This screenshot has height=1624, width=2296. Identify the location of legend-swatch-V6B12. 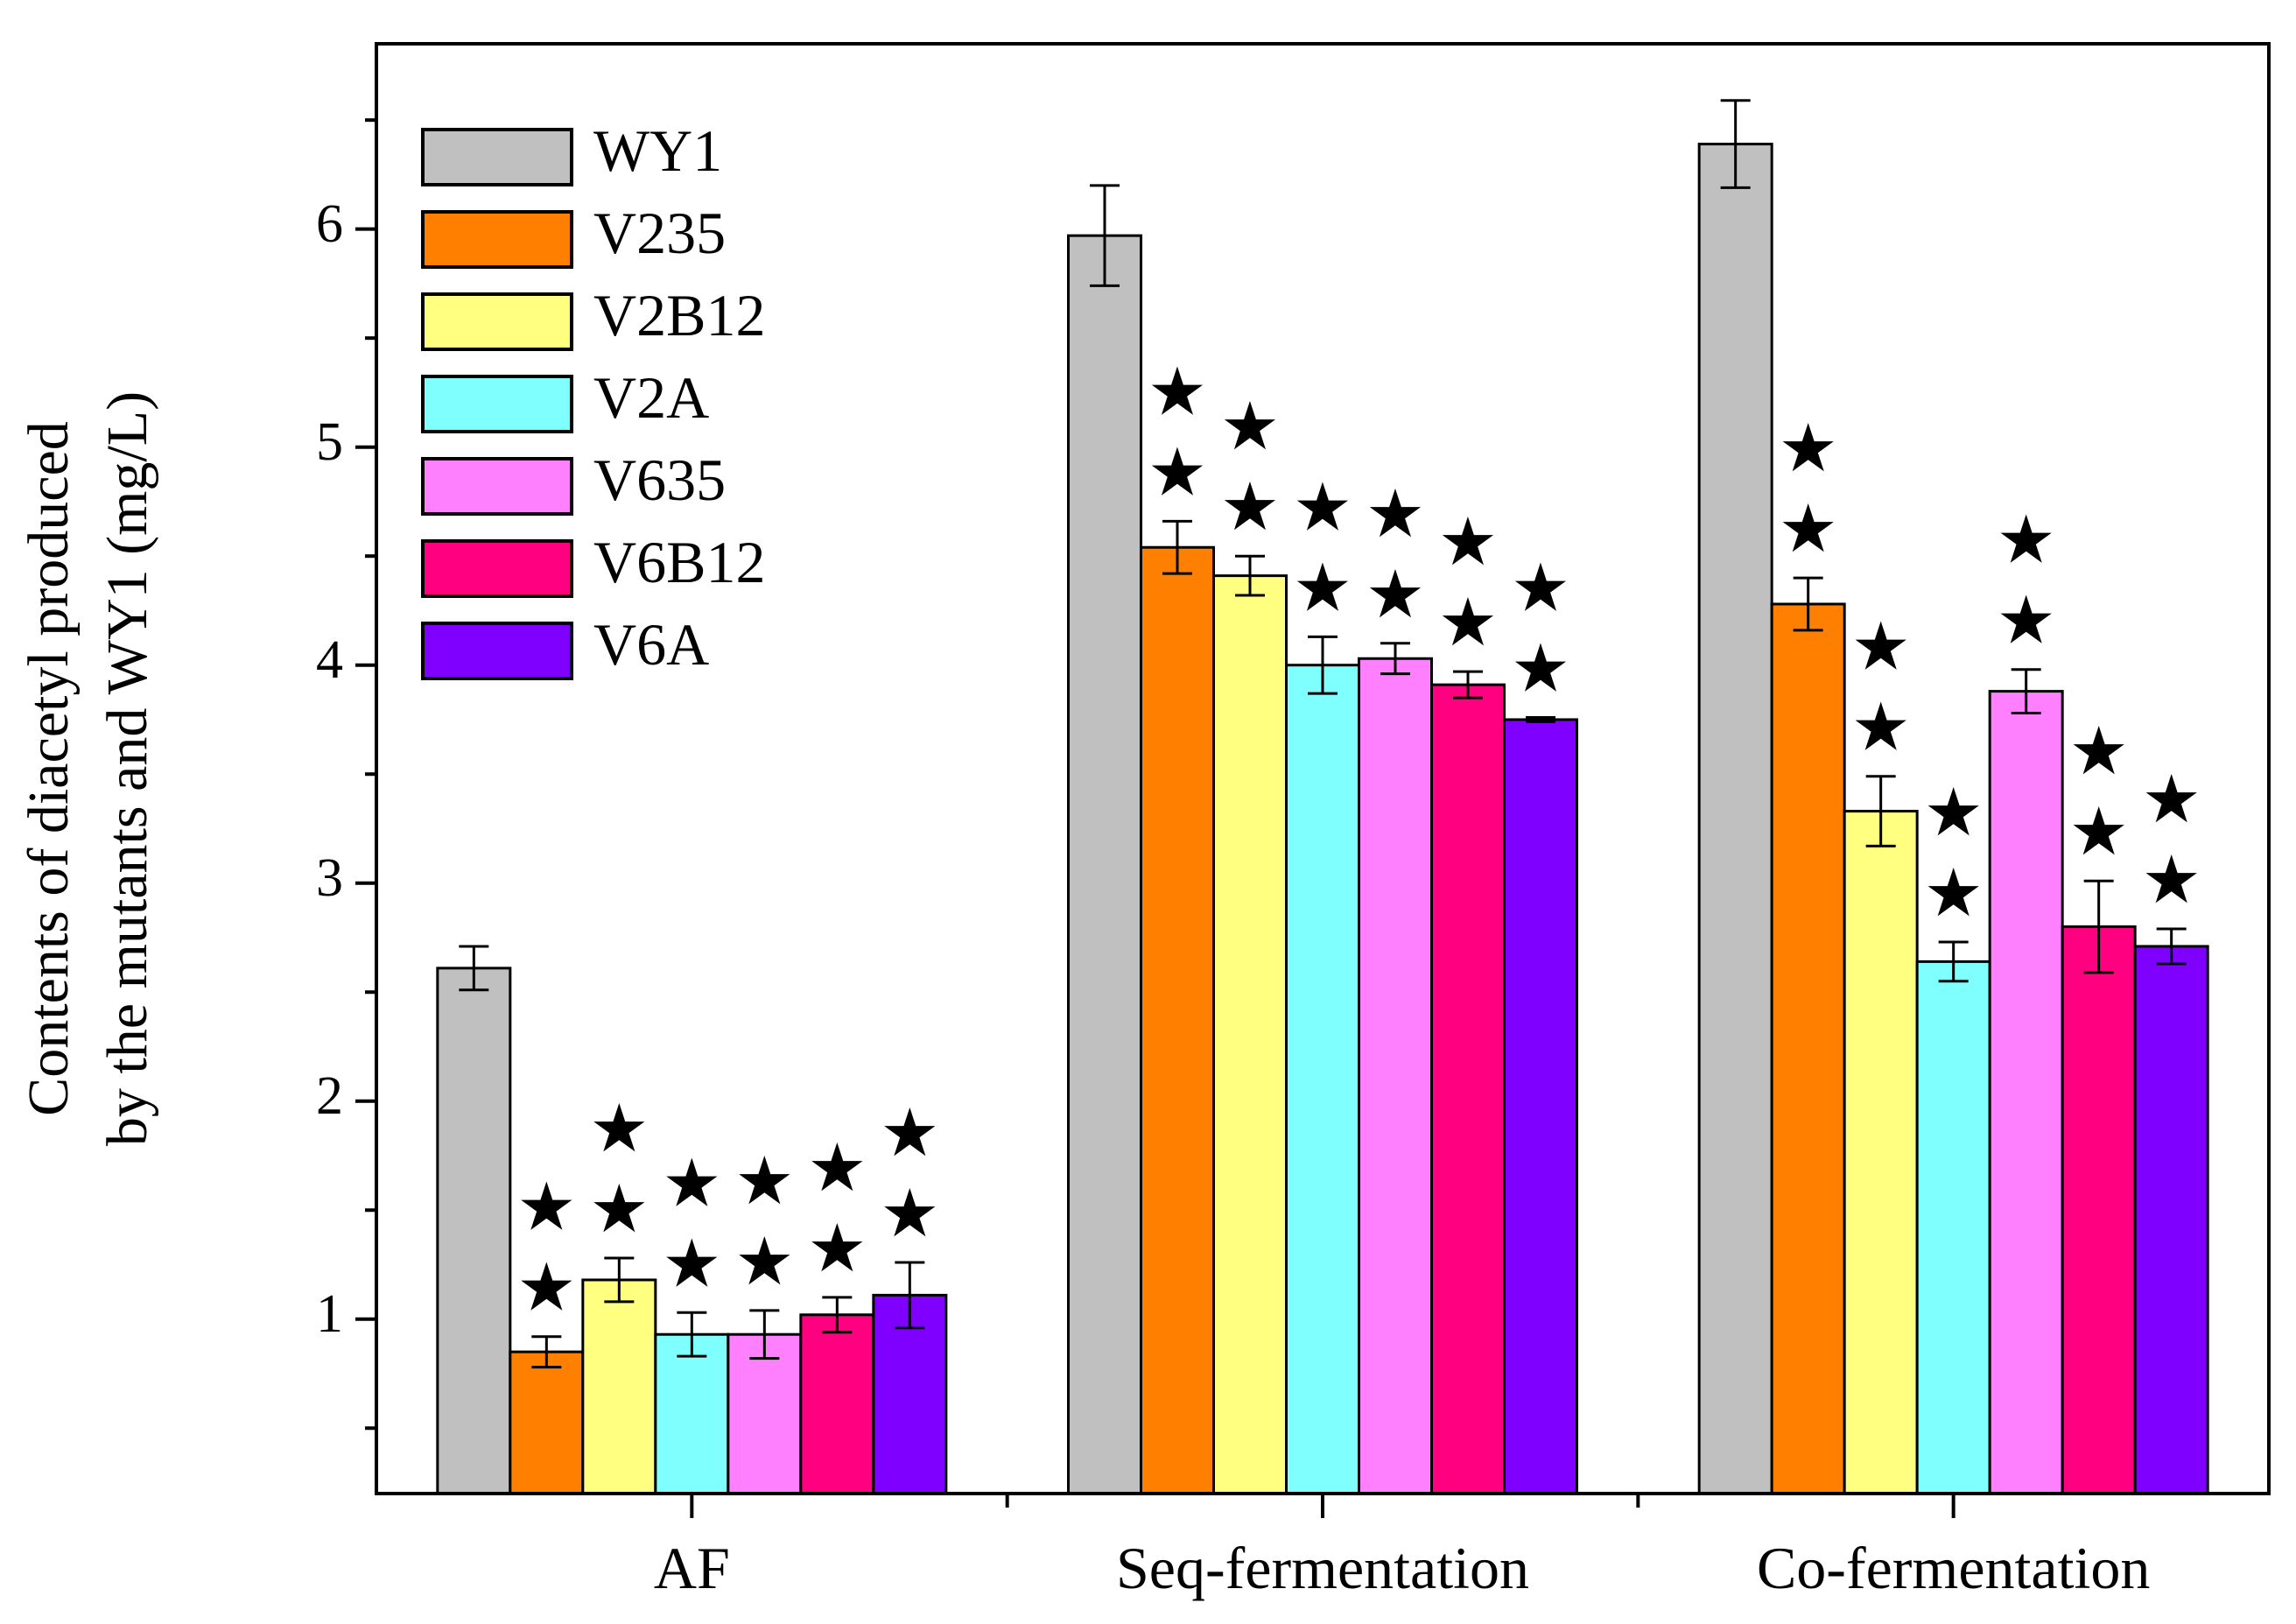
(497, 568).